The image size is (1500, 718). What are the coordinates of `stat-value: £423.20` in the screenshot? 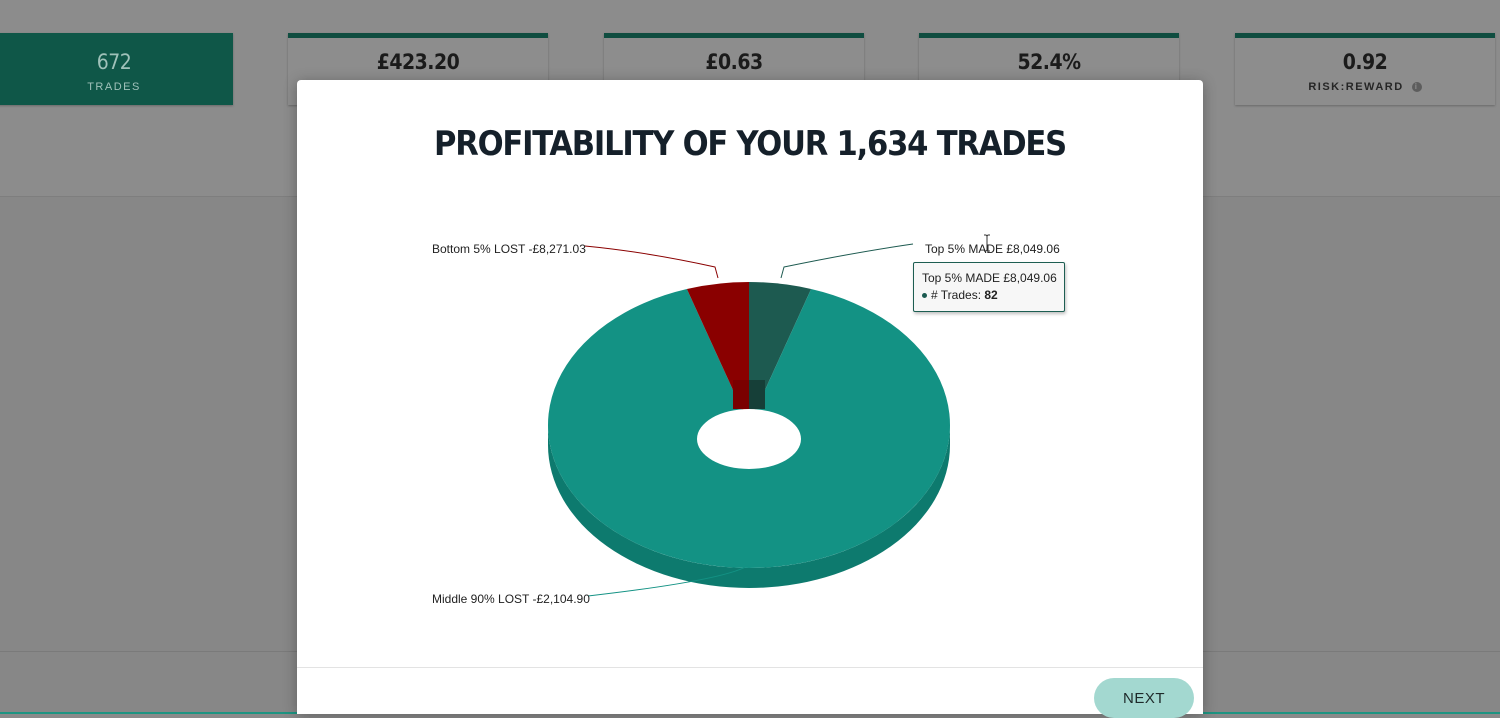 It's located at (418, 62).